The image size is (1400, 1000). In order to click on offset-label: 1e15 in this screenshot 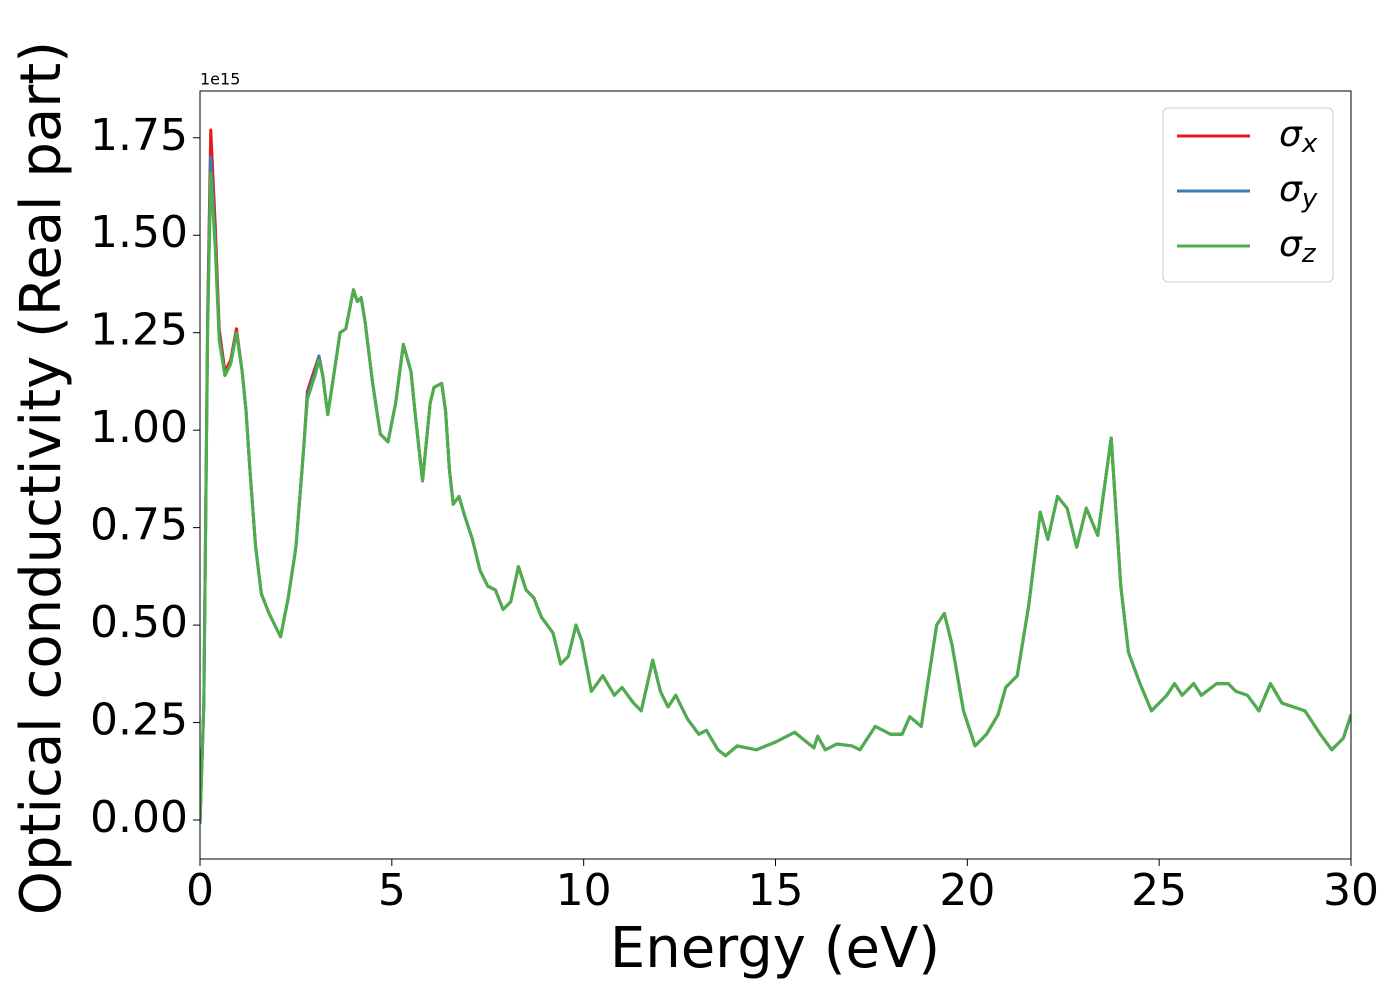, I will do `click(220, 79)`.